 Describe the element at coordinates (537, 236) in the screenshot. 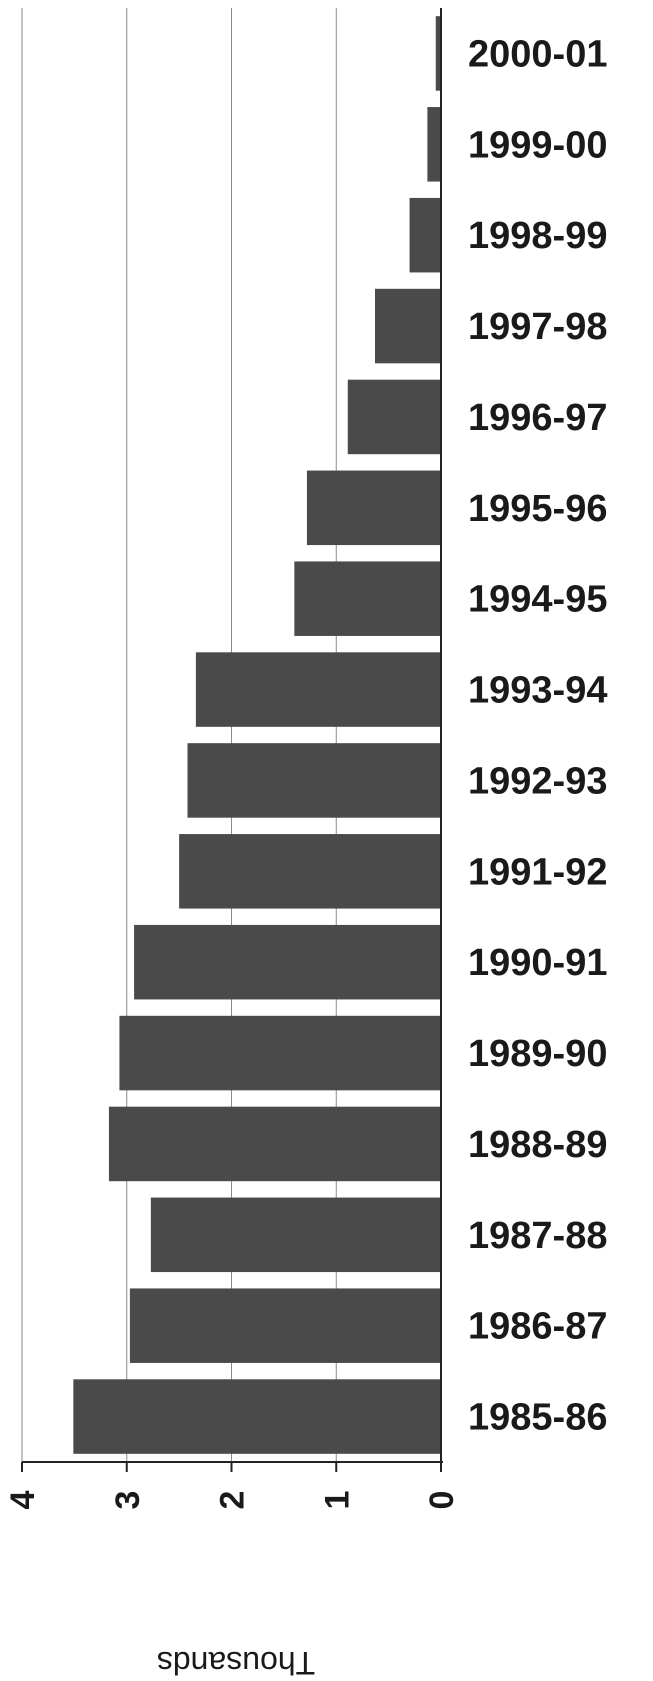

I see `category-label-1998-99: 1998-99` at that location.